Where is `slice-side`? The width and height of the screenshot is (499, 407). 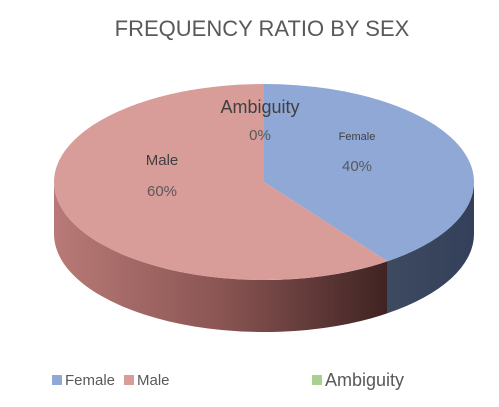 slice-side is located at coordinates (430, 248).